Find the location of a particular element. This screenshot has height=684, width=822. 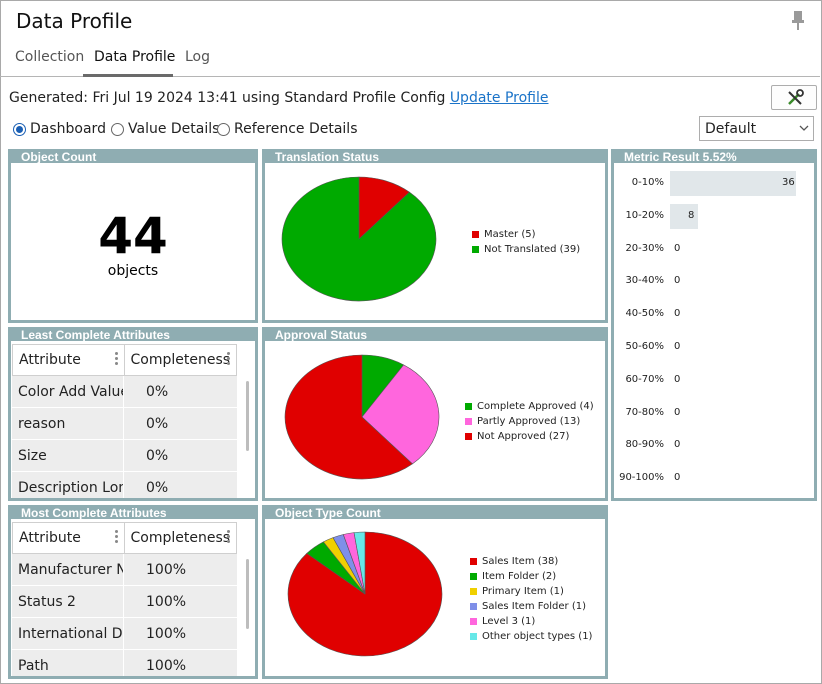

view-reference-details-radio: Reference Details is located at coordinates (287, 129).